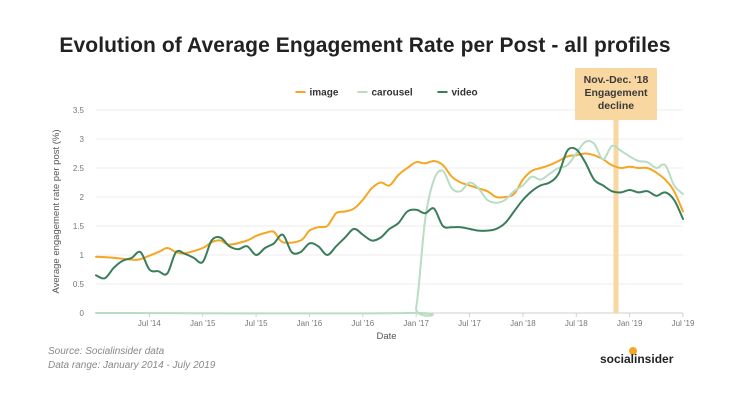  Describe the element at coordinates (106, 351) in the screenshot. I see `source-note: Source: Socialinsider data` at that location.